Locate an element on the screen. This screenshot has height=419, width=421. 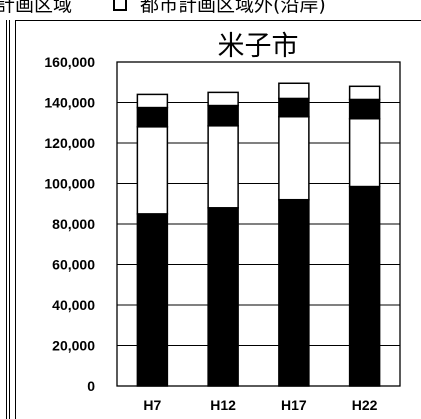
legend-label-left: 計画区域 is located at coordinates (36, 8).